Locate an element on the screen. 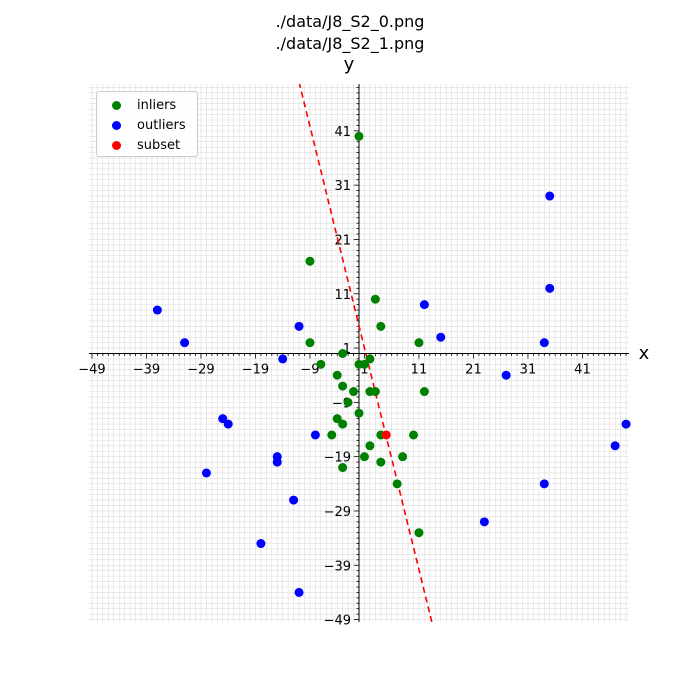  legend-label-inliers: inliers is located at coordinates (157, 105).